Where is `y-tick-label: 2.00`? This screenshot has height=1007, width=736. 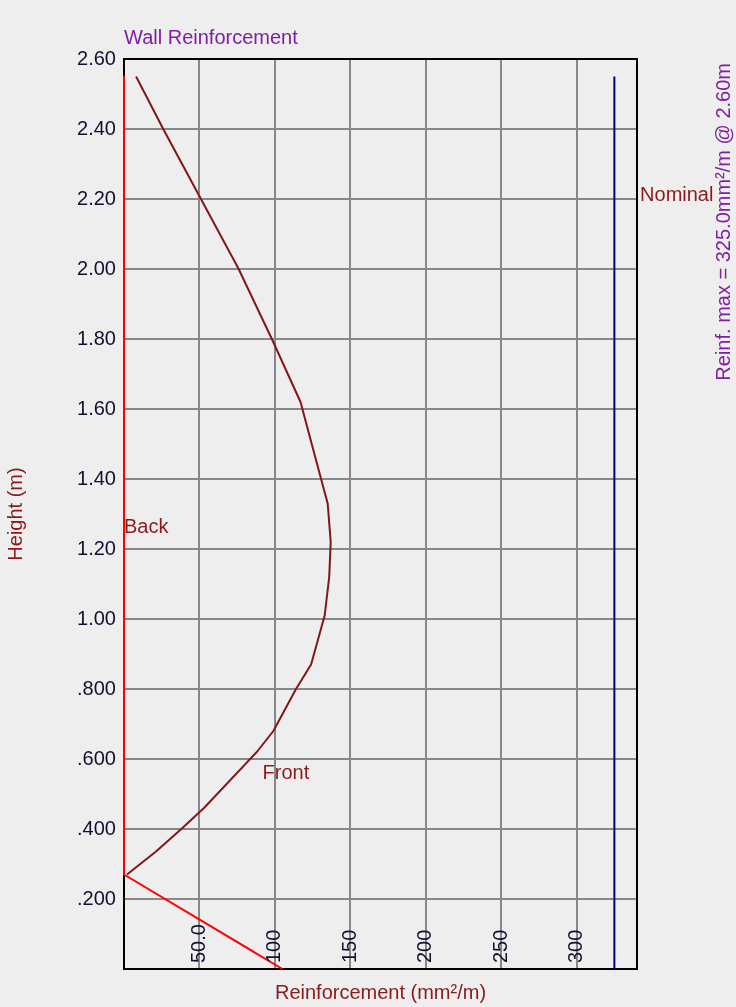 y-tick-label: 2.00 is located at coordinates (96, 267).